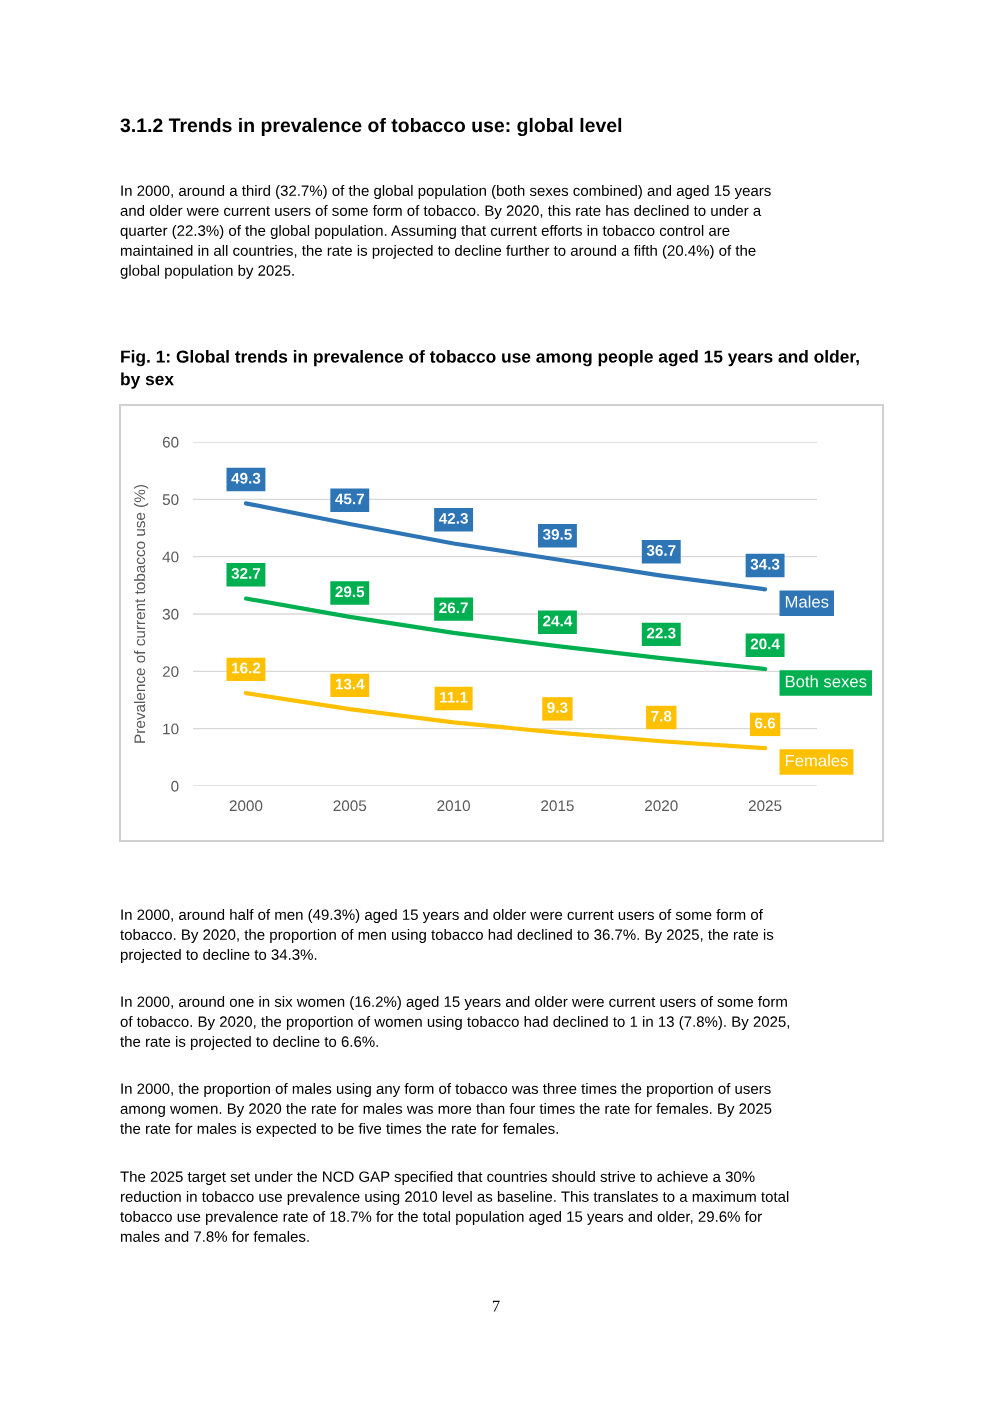 This screenshot has width=992, height=1403. What do you see at coordinates (246, 668) in the screenshot?
I see `data-label: 16.2` at bounding box center [246, 668].